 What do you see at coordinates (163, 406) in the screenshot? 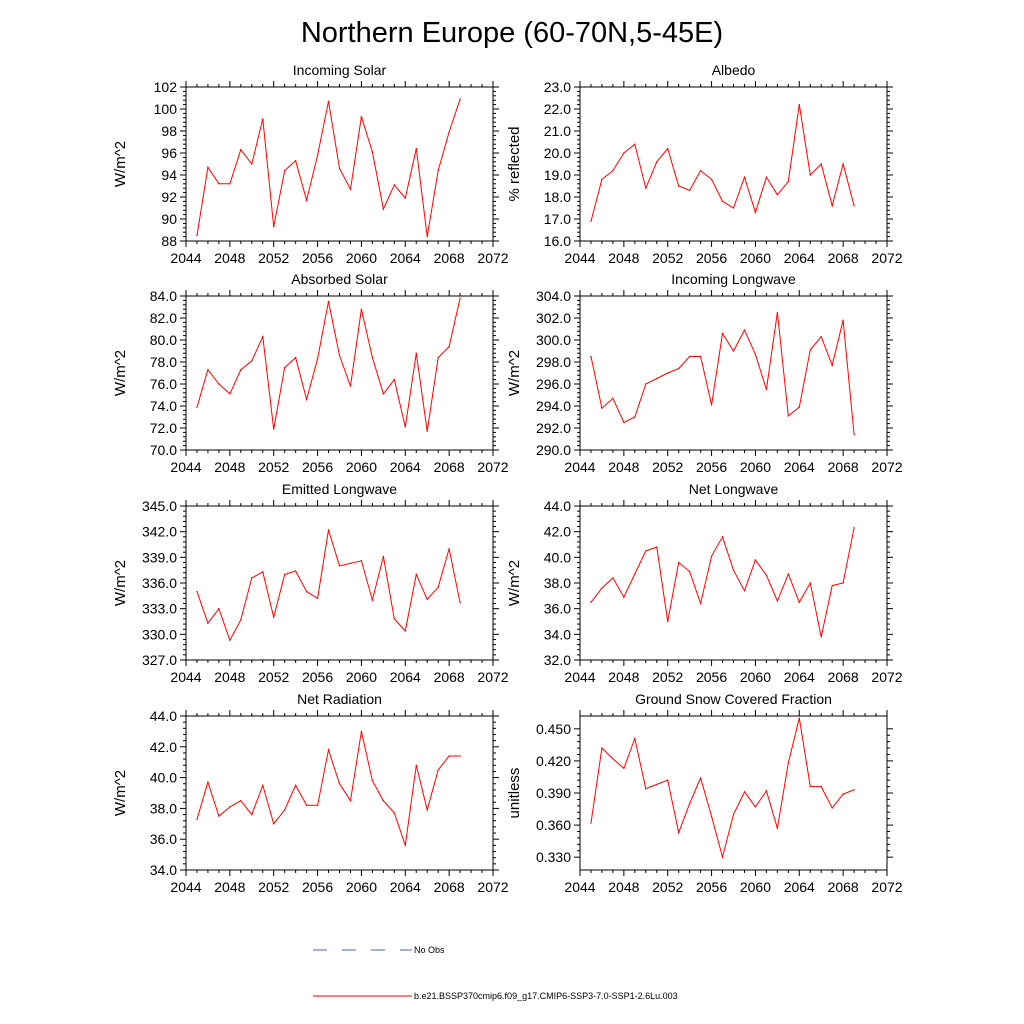
I see `absorbed-solar-ytick-label: 74.0` at bounding box center [163, 406].